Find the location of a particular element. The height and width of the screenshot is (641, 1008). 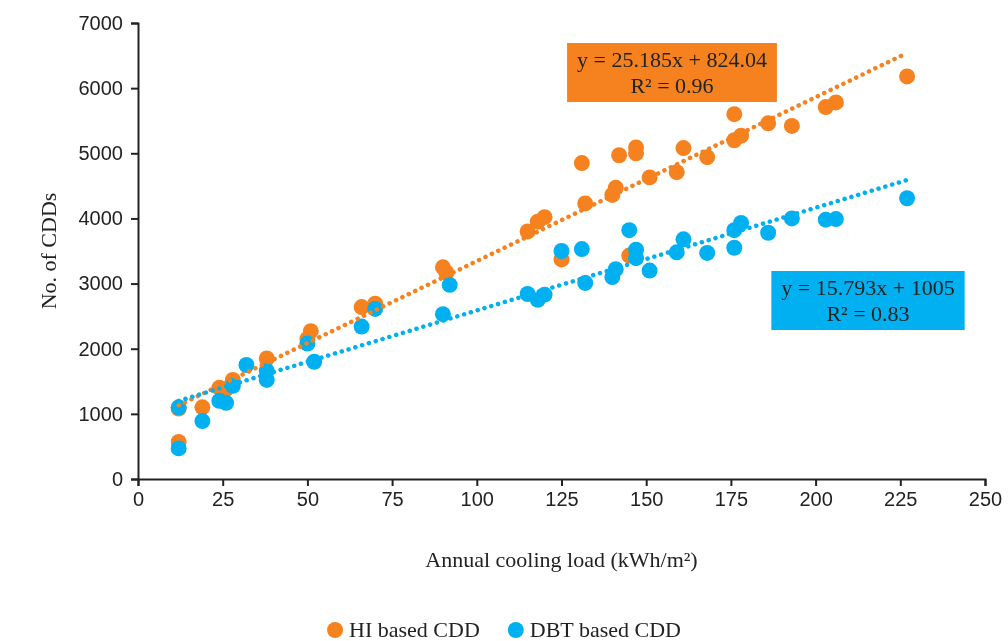

legend-label: HI based CDD is located at coordinates (414, 629).